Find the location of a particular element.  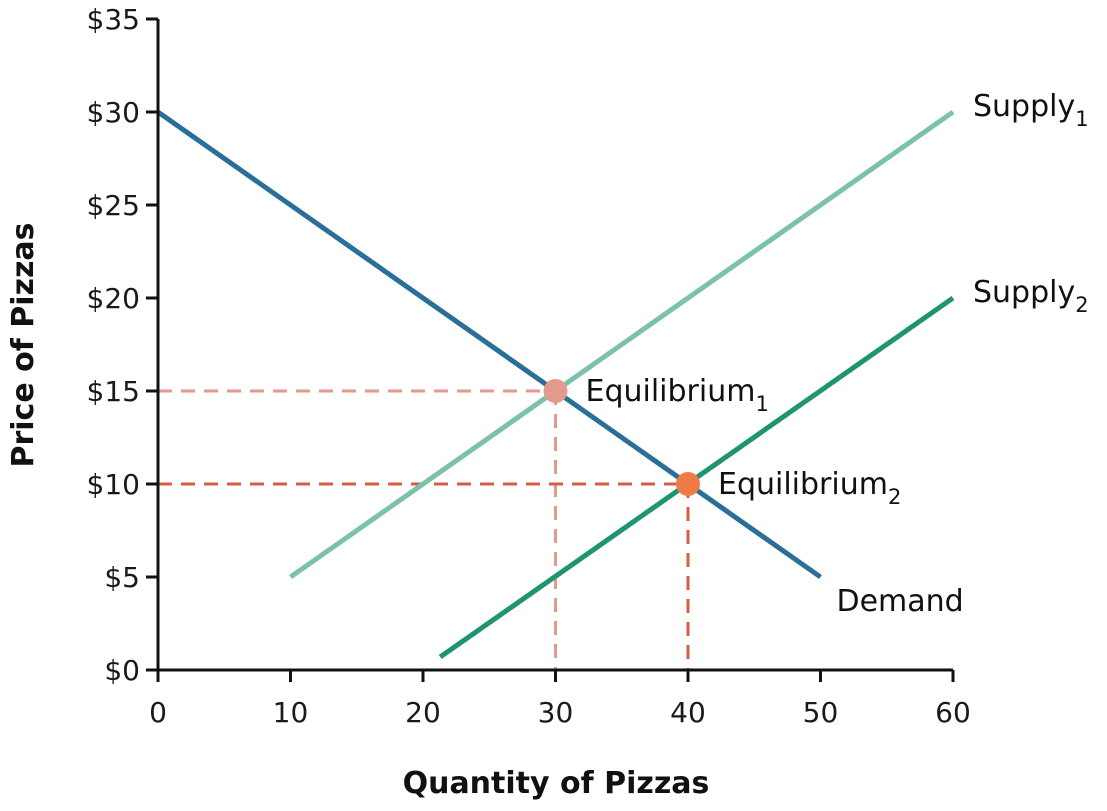

x-tick-label: 10 is located at coordinates (291, 712).